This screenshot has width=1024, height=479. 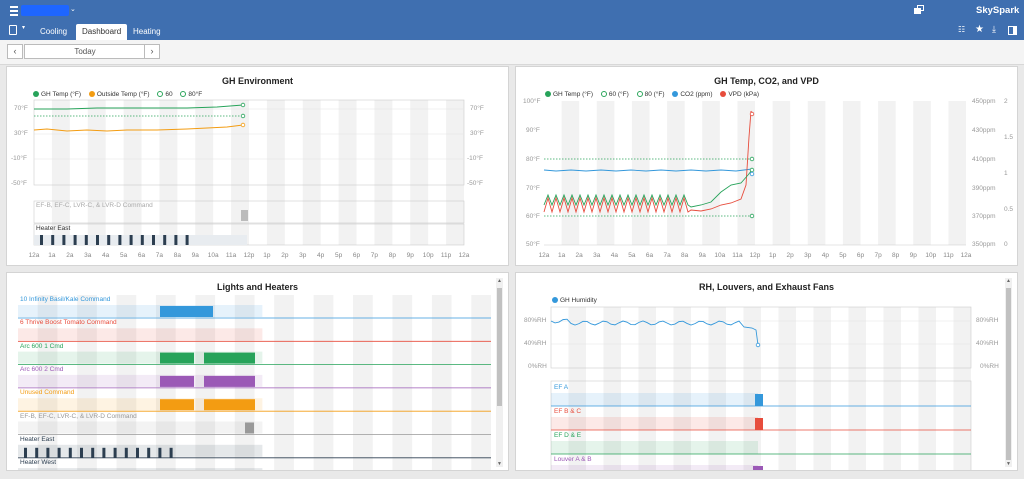 I want to click on legend-item: 80°F, so click(x=191, y=94).